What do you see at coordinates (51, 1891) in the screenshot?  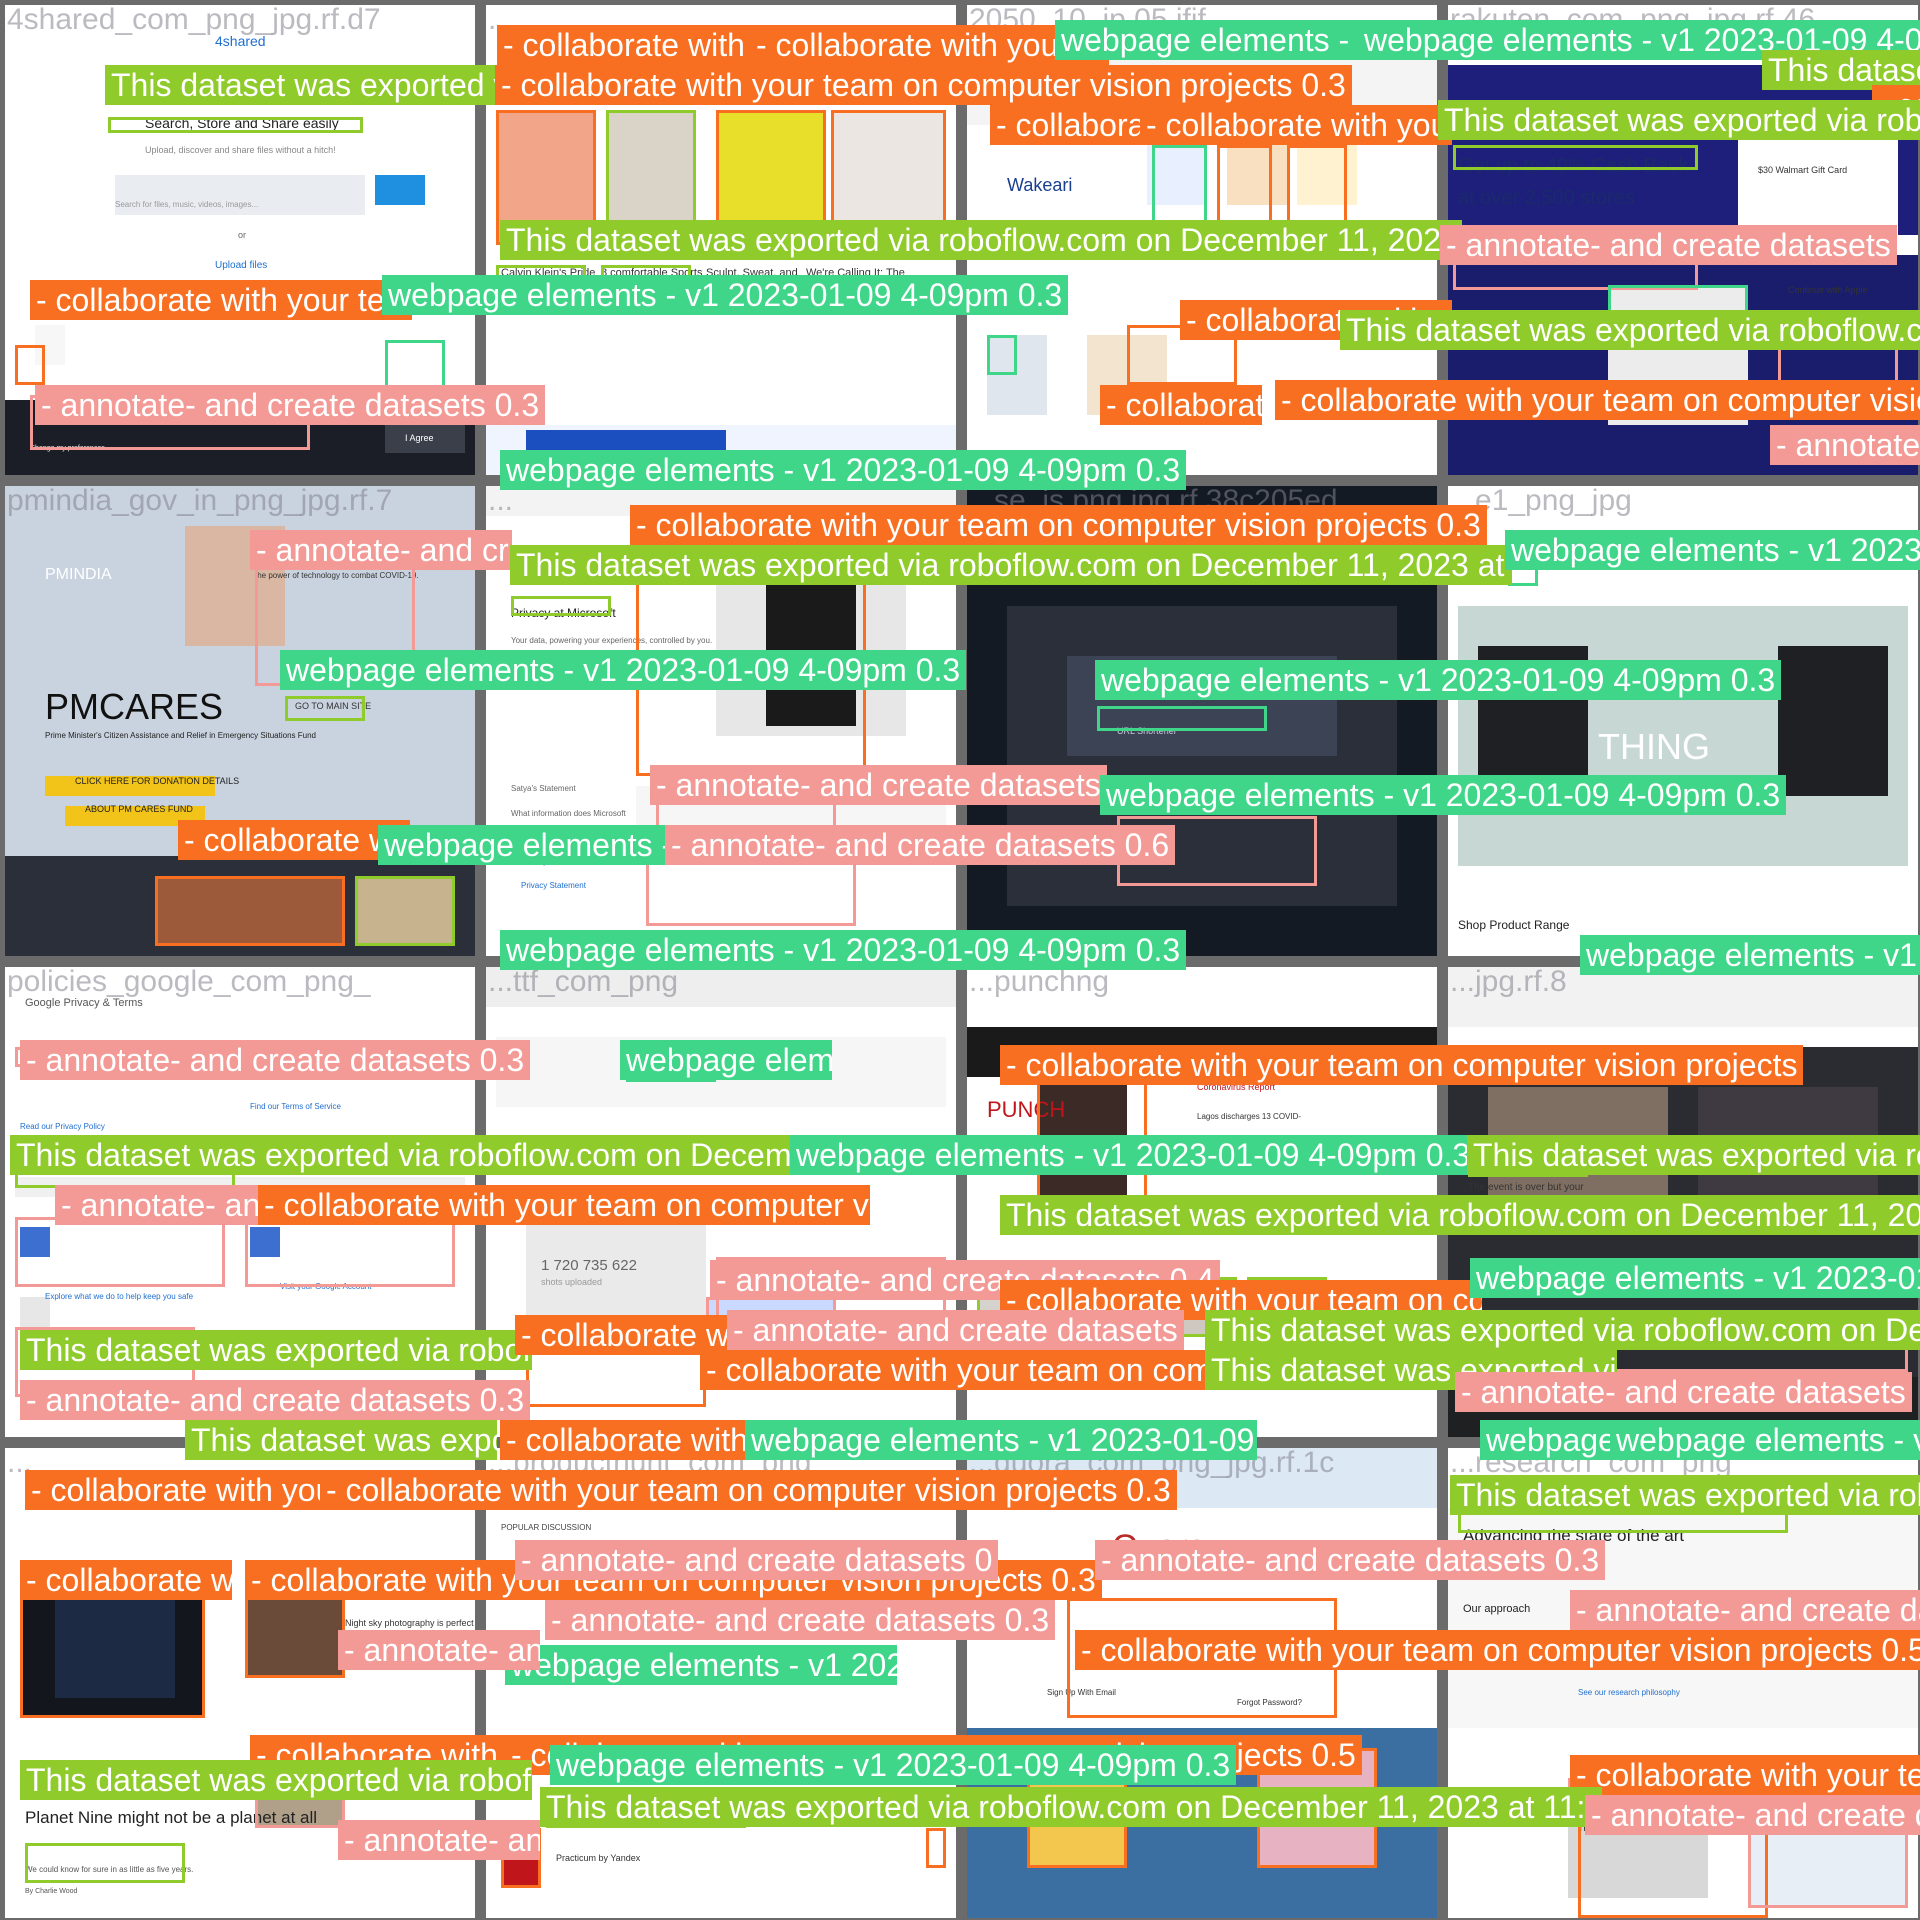 I see `tile-text: By Charlie Wood` at bounding box center [51, 1891].